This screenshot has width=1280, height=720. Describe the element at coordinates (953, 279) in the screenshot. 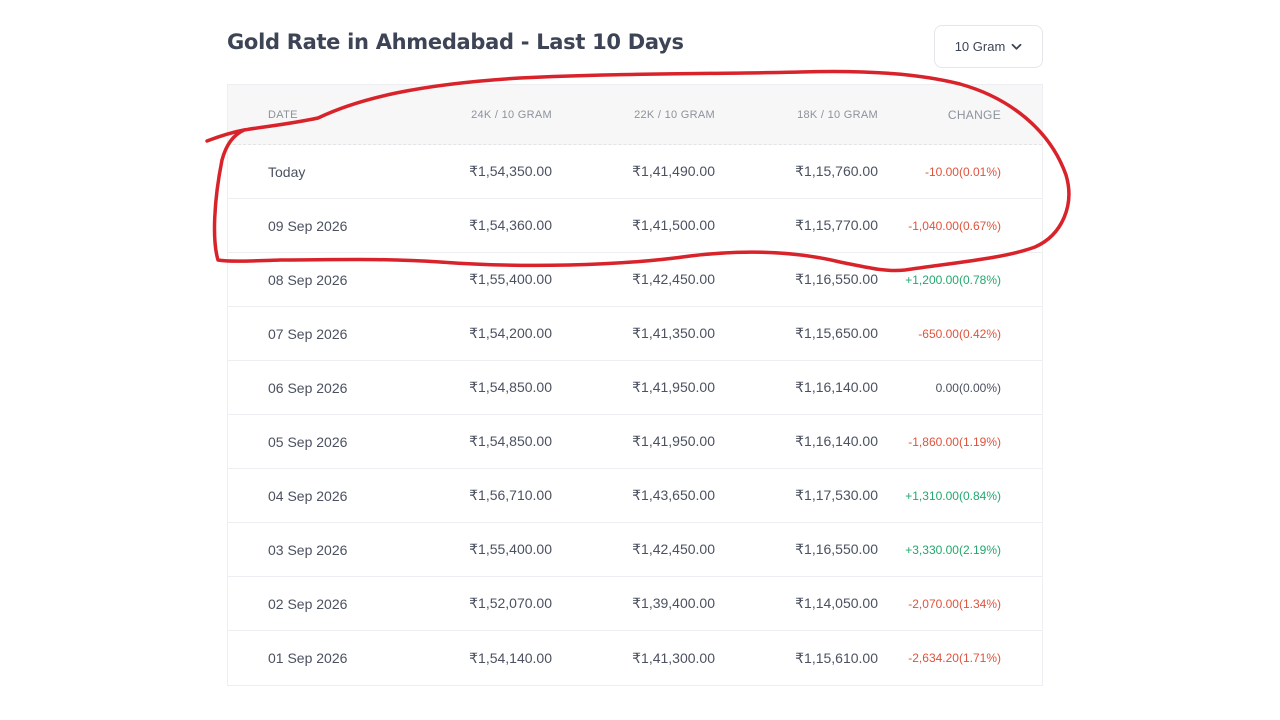

I see `row-change: +1,200.00(0.78%)` at that location.